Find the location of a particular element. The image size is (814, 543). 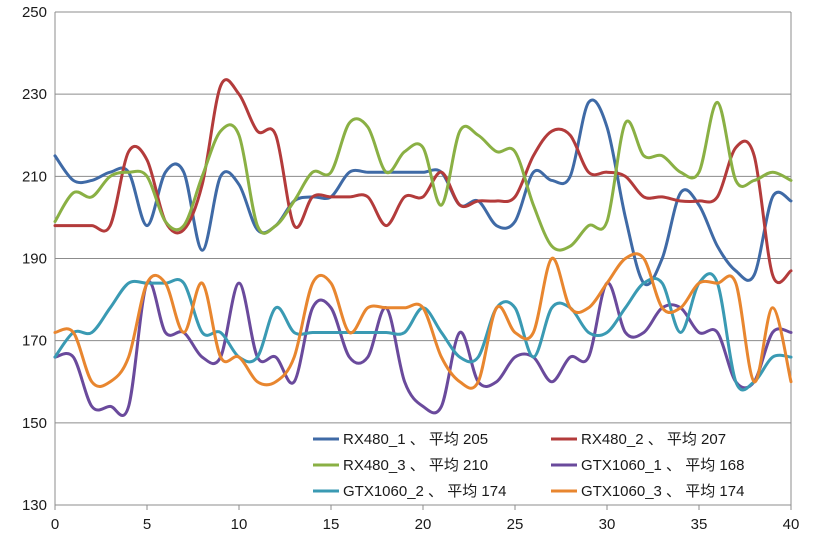

y-axis-ticks: 130 150 170 190 210 230 250 is located at coordinates (34, 259).